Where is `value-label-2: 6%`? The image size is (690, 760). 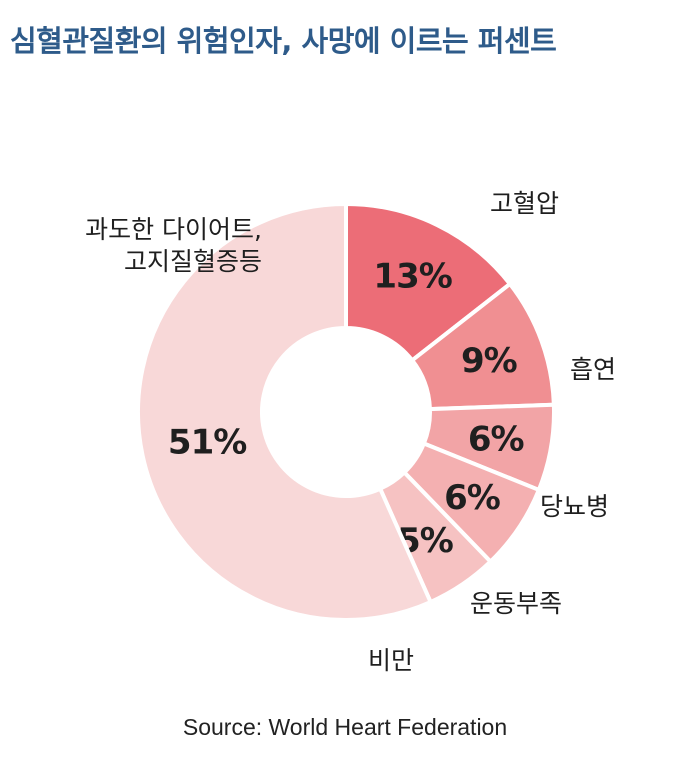
value-label-2: 6% is located at coordinates (496, 439).